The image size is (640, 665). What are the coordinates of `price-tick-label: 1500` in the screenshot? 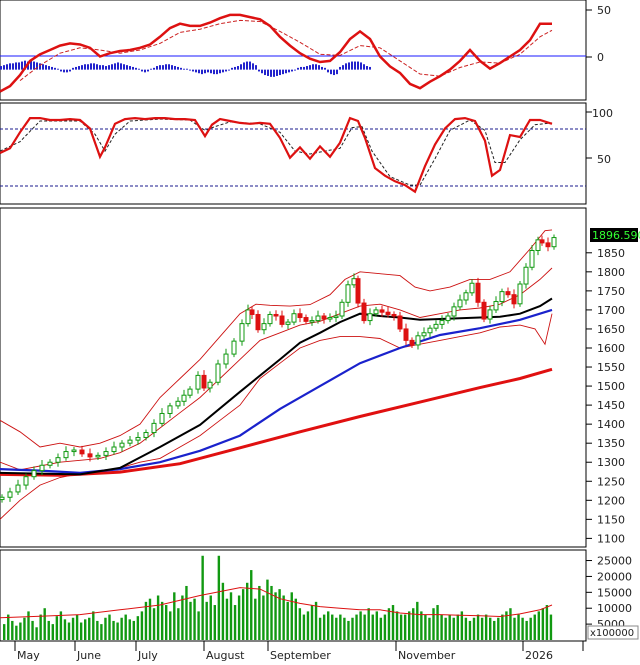 It's located at (611, 386).